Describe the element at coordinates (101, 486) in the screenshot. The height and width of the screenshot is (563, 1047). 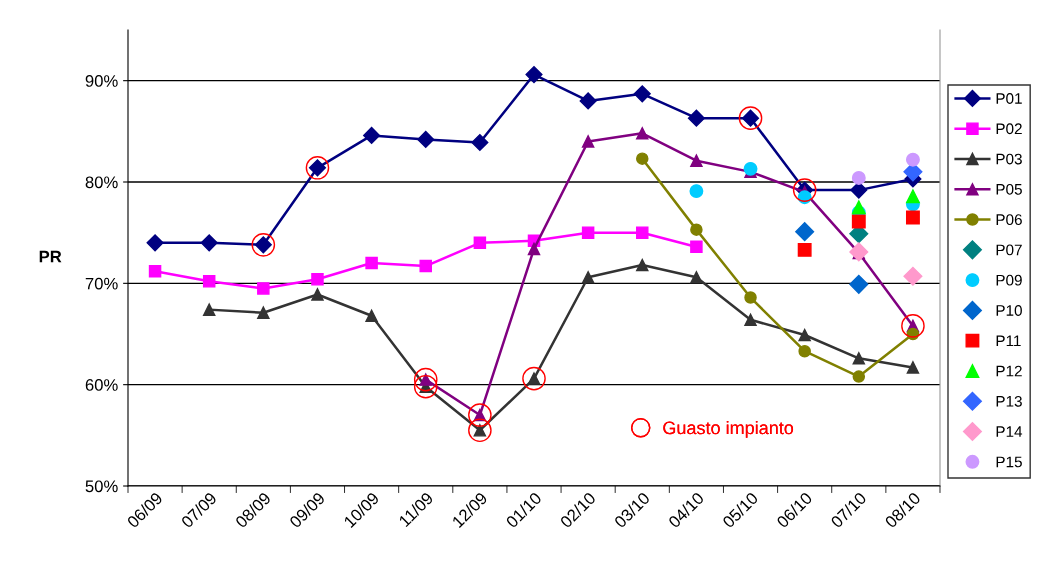
I see `y-tick-label: 50%` at that location.